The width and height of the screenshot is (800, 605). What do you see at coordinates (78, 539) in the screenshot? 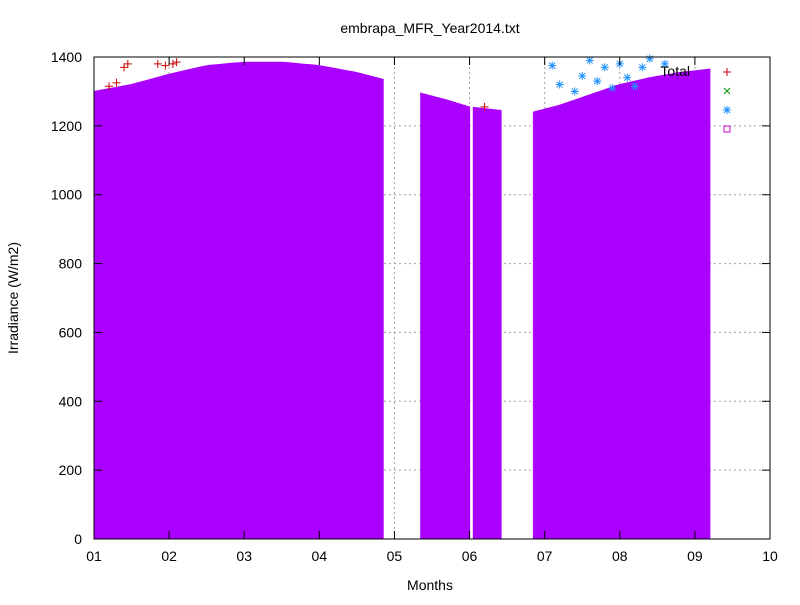
I see `y-tick-label: 0` at bounding box center [78, 539].